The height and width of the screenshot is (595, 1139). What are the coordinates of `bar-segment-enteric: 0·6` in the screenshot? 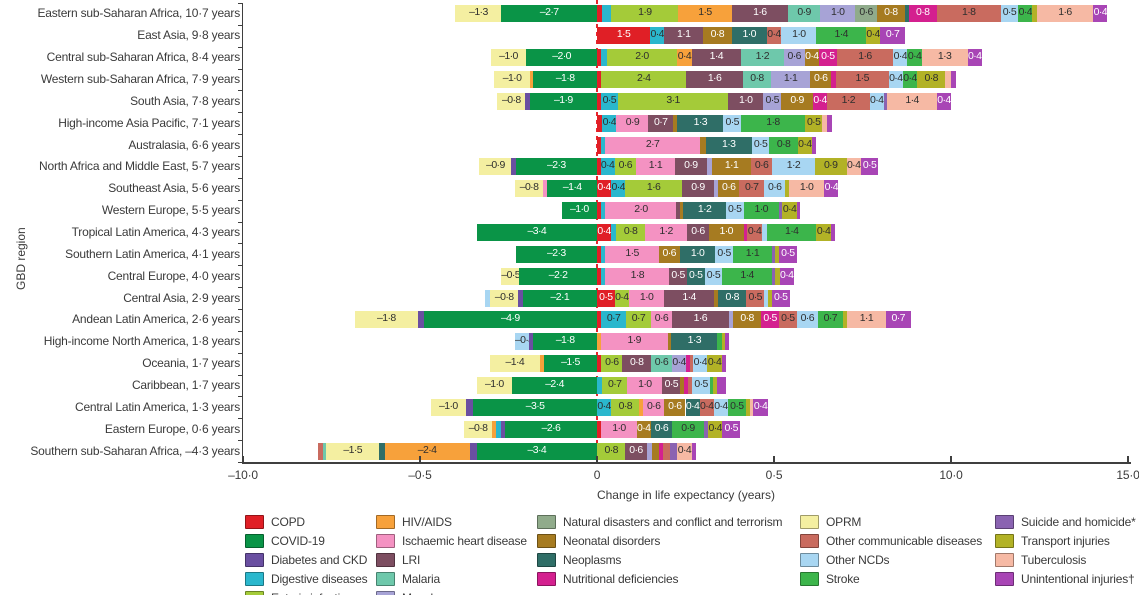 It's located at (612, 364).